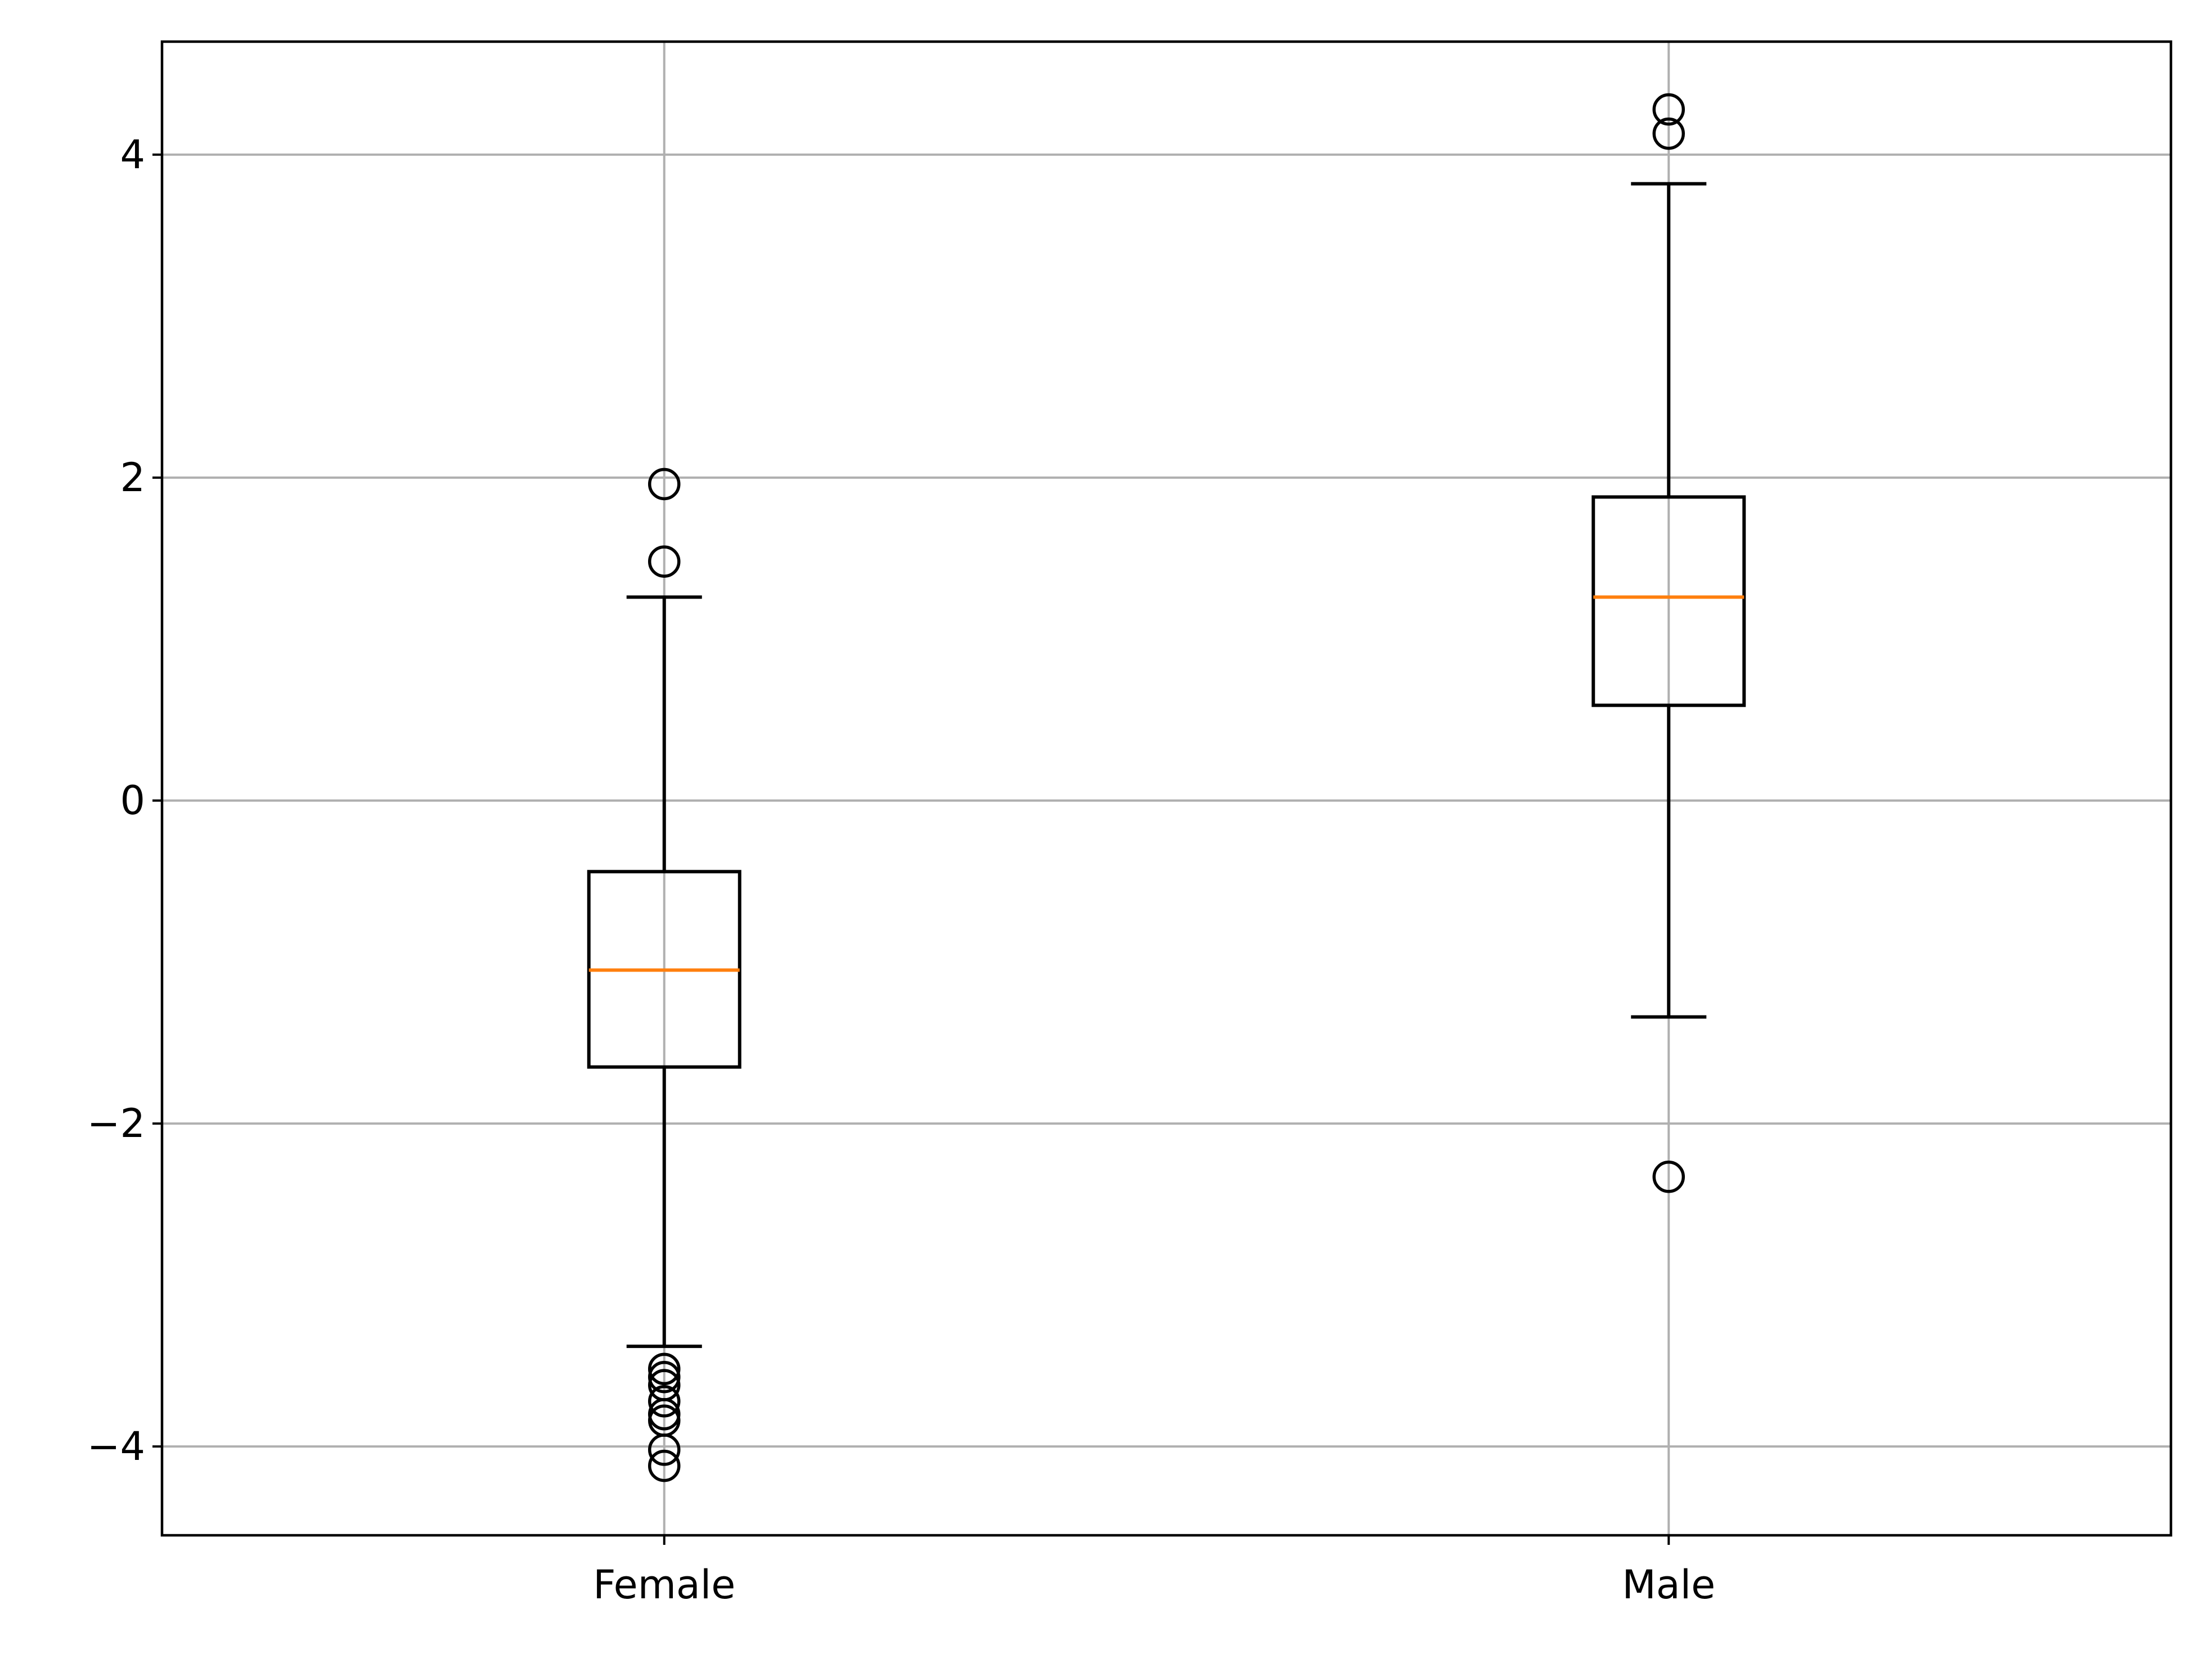  Describe the element at coordinates (1668, 1585) in the screenshot. I see `x-tick-label: Male` at that location.